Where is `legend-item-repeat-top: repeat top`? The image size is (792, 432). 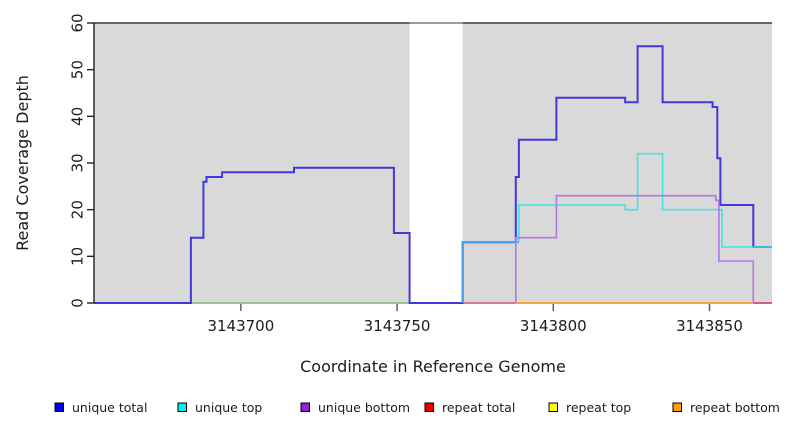
legend-item-repeat-top: repeat top is located at coordinates (589, 407).